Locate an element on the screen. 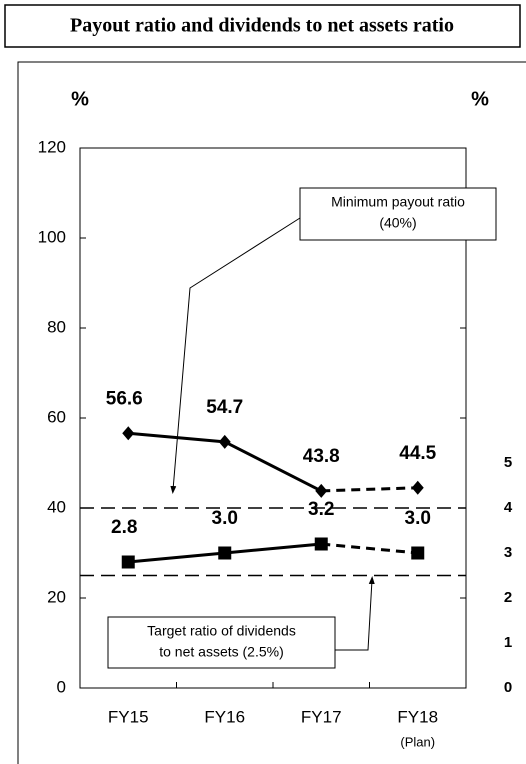 The width and height of the screenshot is (526, 764). y-tick-label: 20 is located at coordinates (56, 596).